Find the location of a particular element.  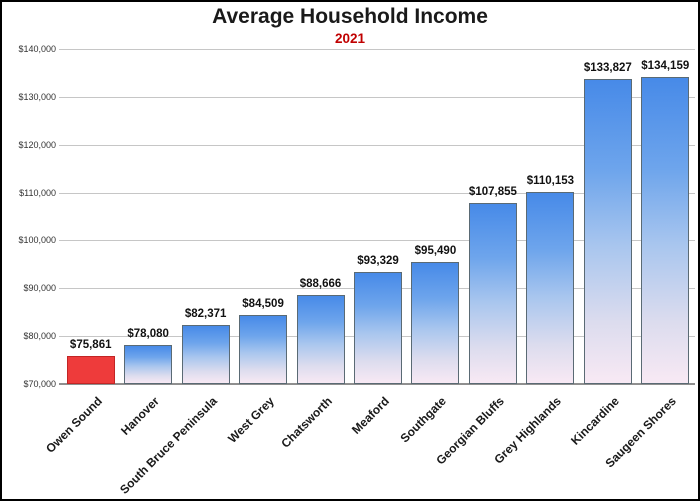

y-tick-label: $120,000 is located at coordinates (37, 144).